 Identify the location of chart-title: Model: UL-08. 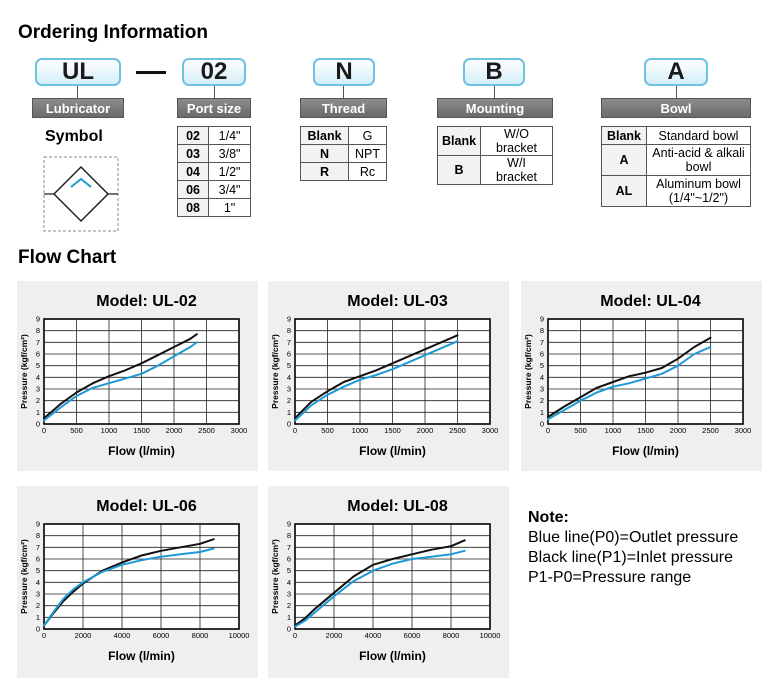
(397, 506).